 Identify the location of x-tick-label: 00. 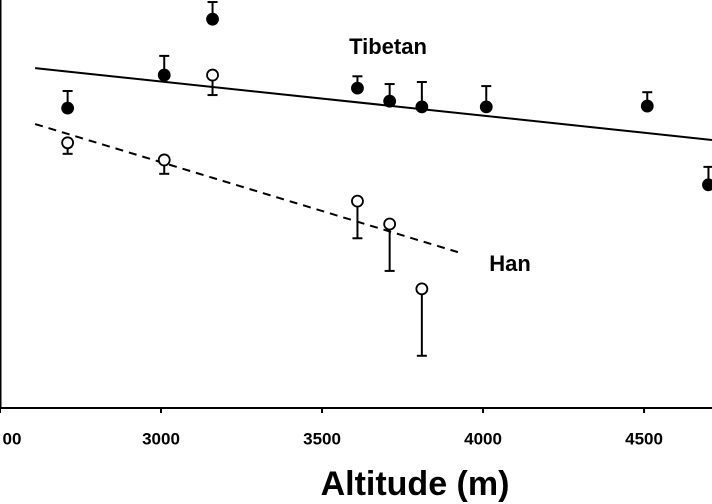
(12, 438).